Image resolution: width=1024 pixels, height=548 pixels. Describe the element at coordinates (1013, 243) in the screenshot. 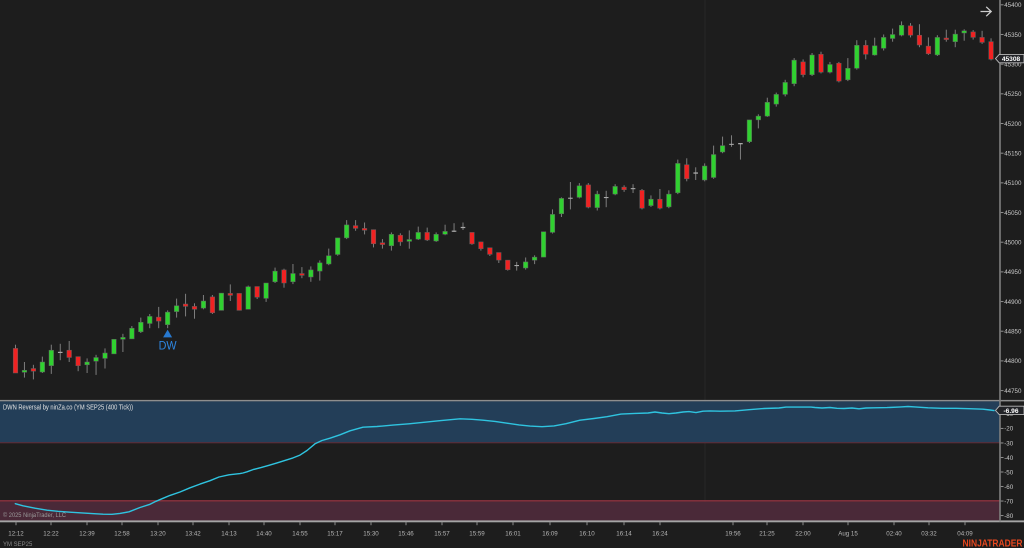

I see `svg-text: 45000` at that location.